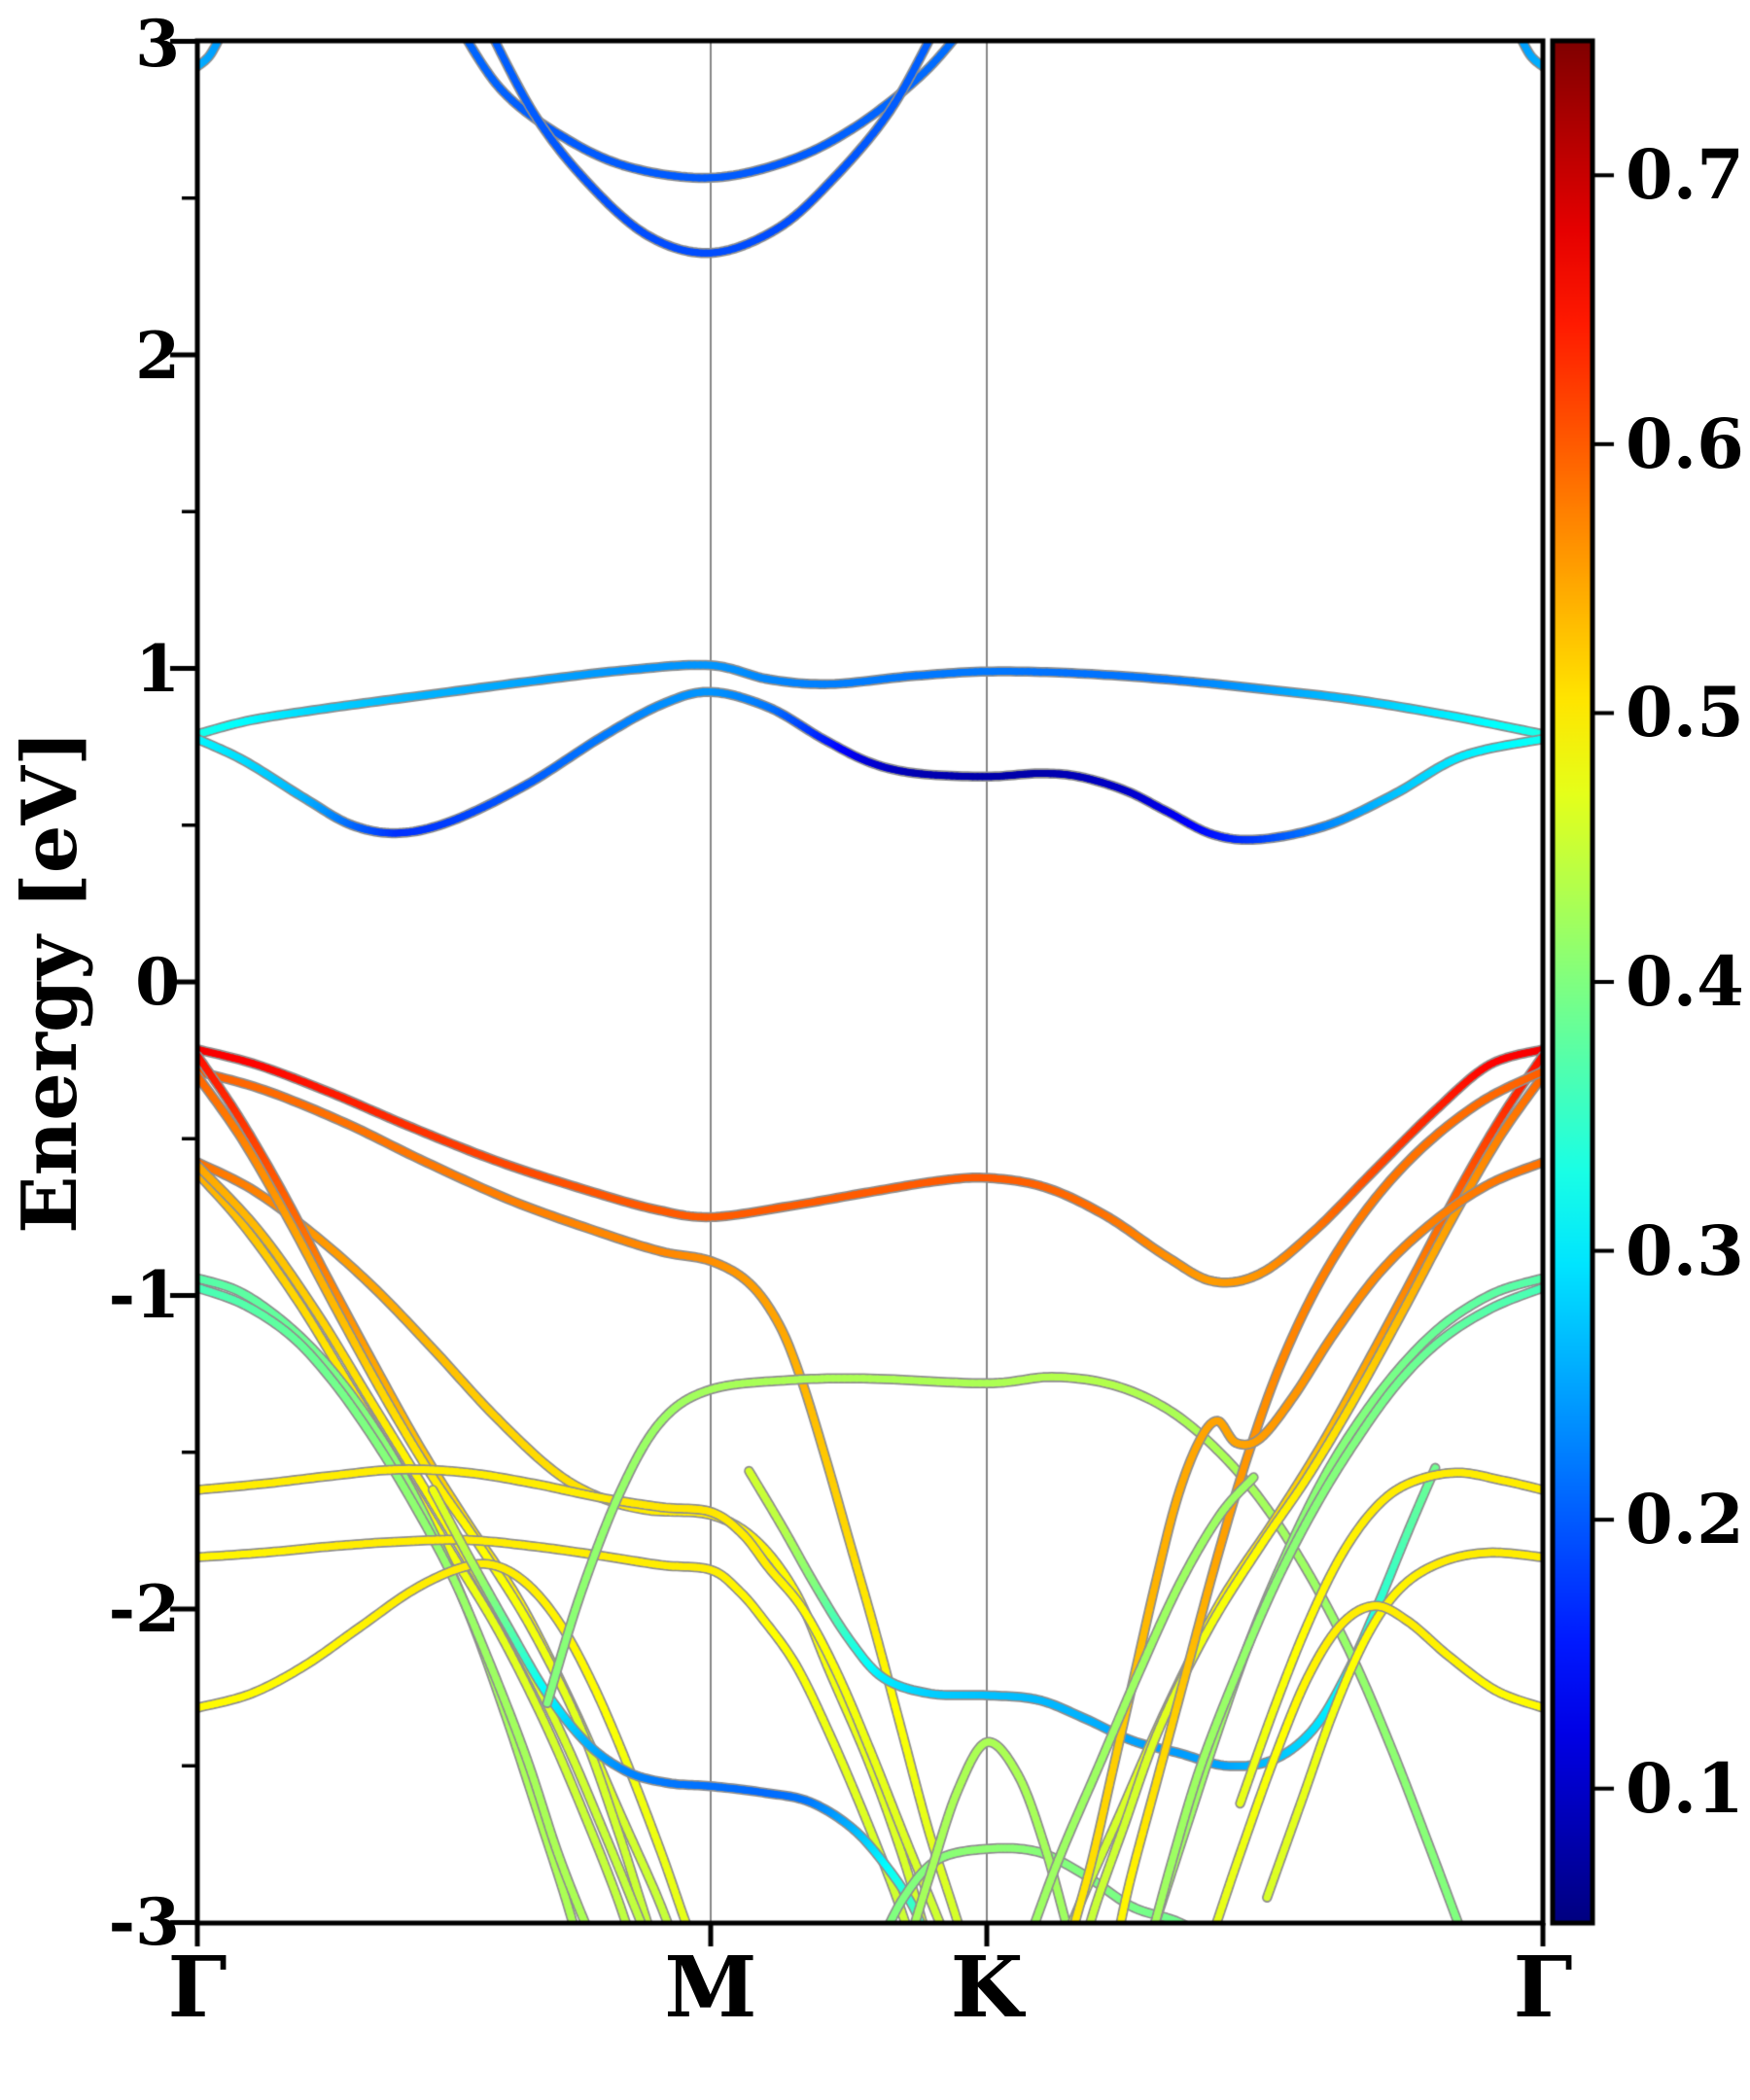  Describe the element at coordinates (1685, 443) in the screenshot. I see `colorbar-tick-label-0.6: 0.6` at that location.